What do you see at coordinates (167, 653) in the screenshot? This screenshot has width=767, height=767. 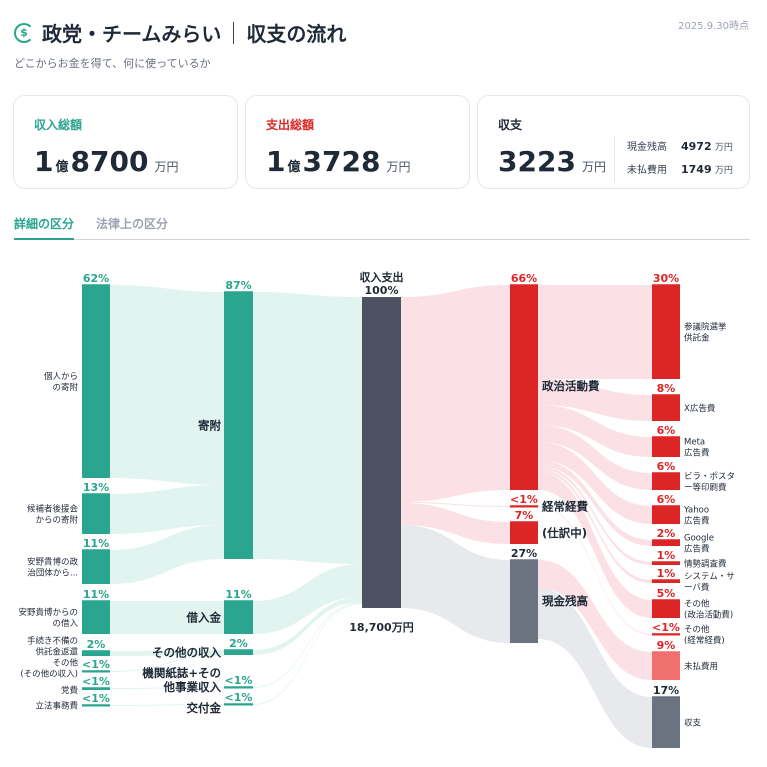 I see `flow-tetsuzuki-sonota_income` at bounding box center [167, 653].